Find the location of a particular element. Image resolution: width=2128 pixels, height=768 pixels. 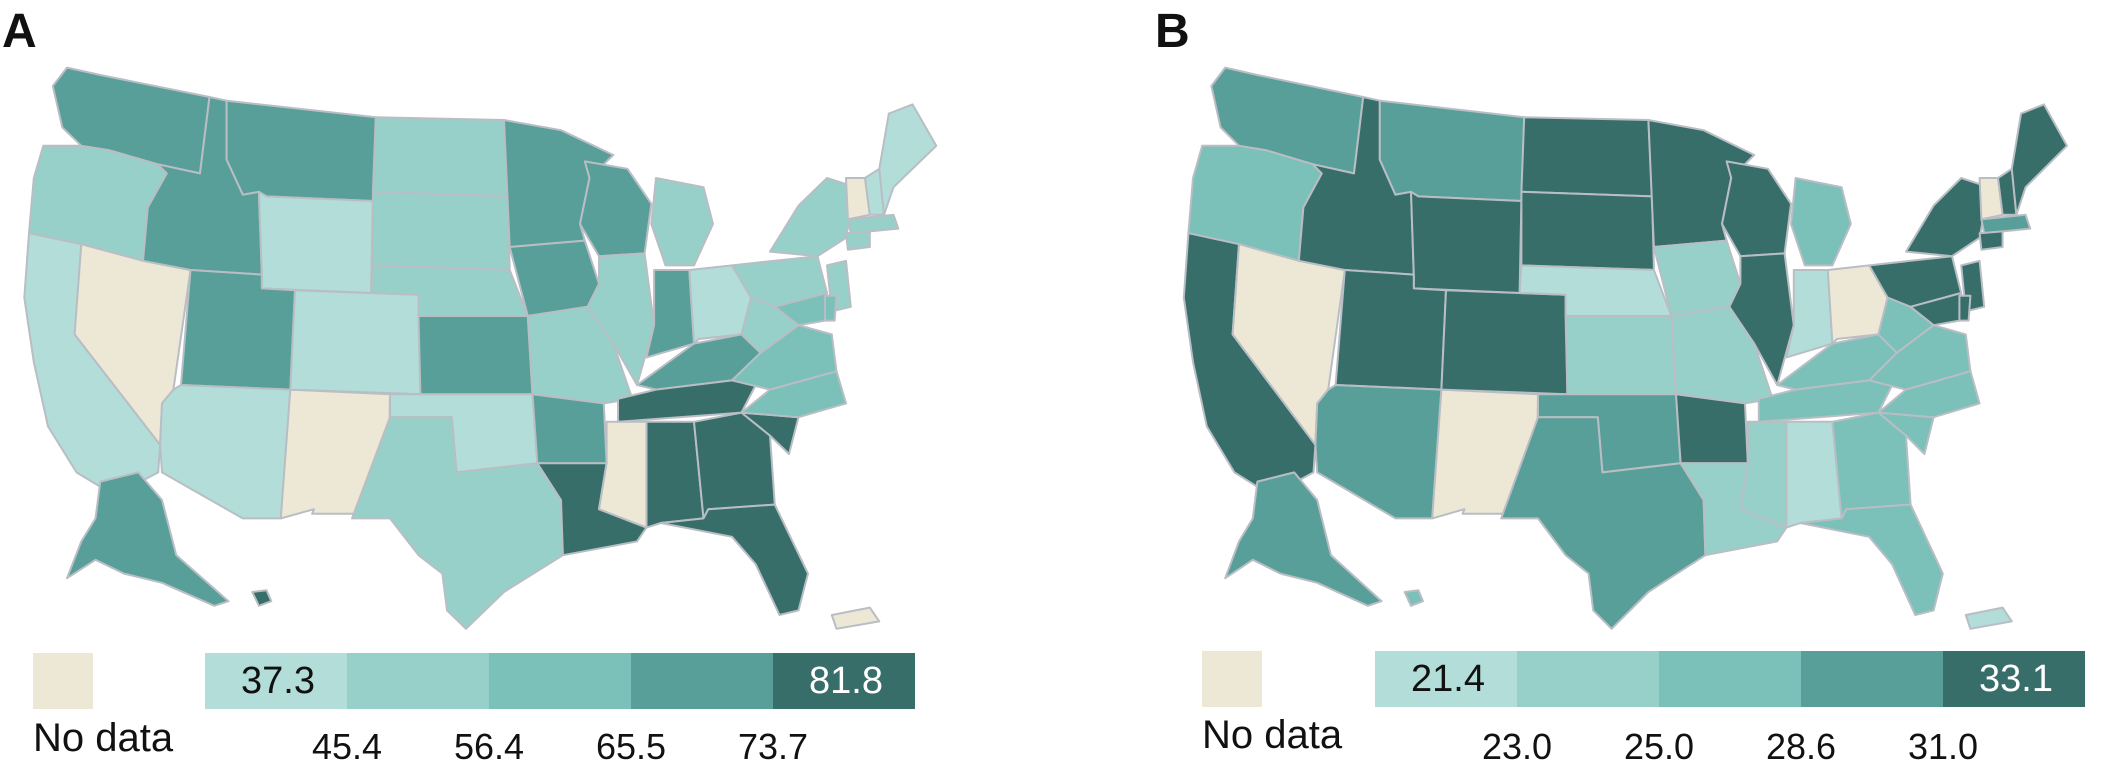

legend-max-label: 33.1 is located at coordinates (2016, 679).